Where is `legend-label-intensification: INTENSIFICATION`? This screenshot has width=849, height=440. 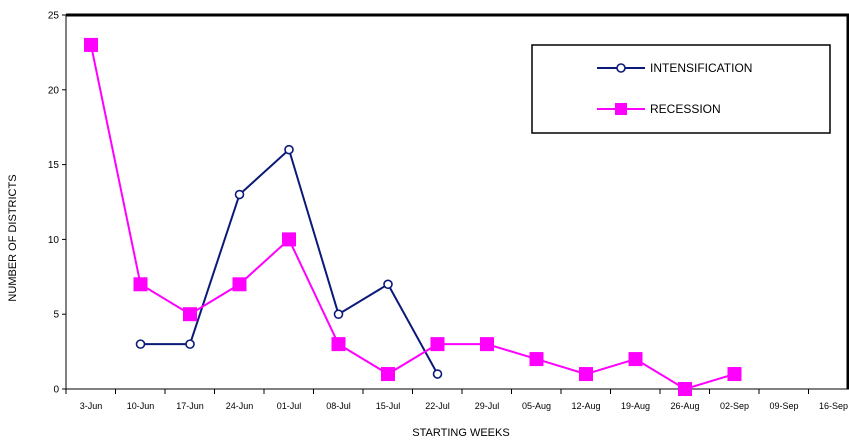
legend-label-intensification: INTENSIFICATION is located at coordinates (701, 68).